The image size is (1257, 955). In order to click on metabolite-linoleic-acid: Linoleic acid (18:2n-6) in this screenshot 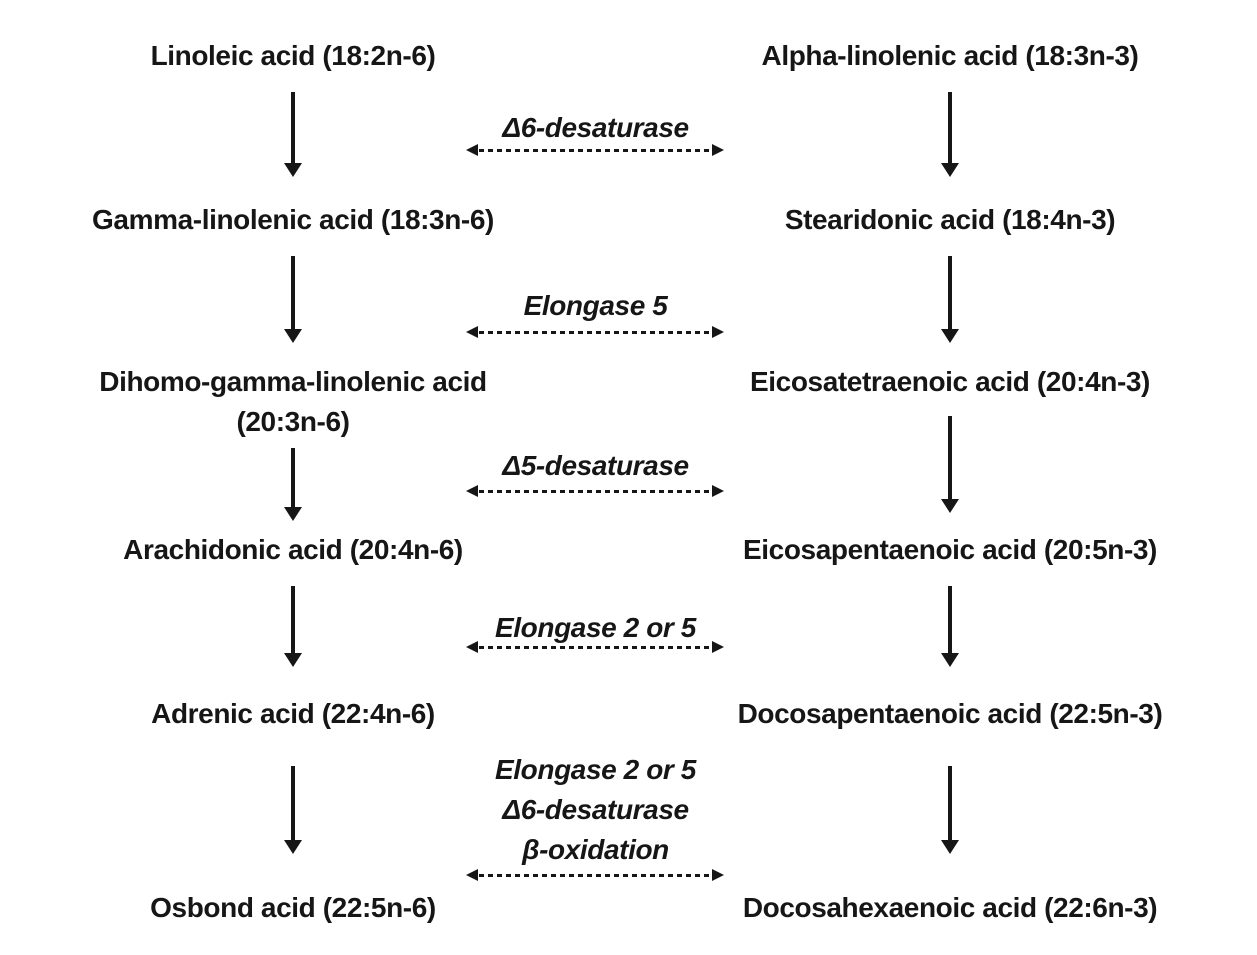, I will do `click(293, 55)`.